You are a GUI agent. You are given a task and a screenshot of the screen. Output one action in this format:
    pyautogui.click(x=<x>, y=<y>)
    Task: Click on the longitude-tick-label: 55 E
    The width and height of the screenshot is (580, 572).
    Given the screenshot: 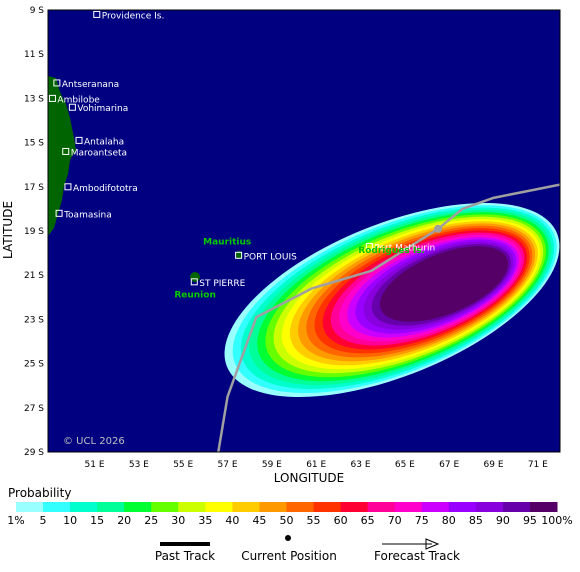 What is the action you would take?
    pyautogui.click(x=183, y=465)
    